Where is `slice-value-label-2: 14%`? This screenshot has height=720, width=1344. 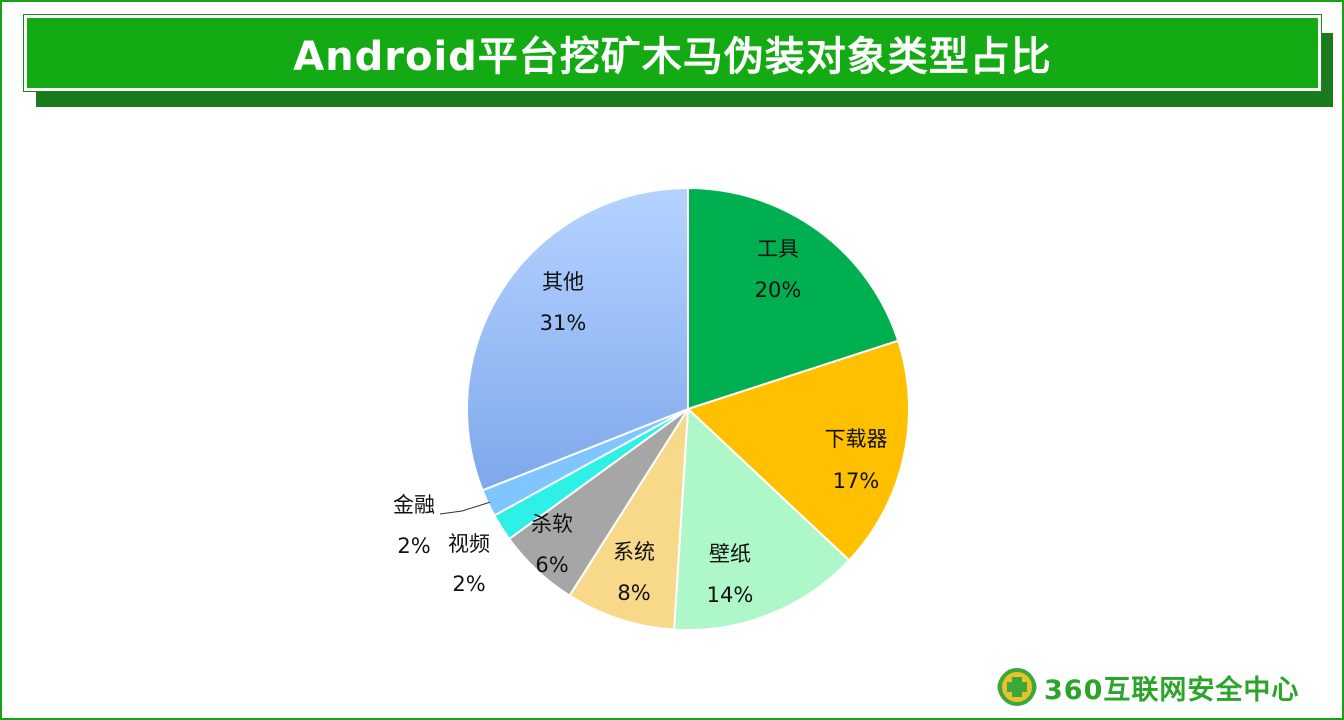 slice-value-label-2: 14% is located at coordinates (730, 595).